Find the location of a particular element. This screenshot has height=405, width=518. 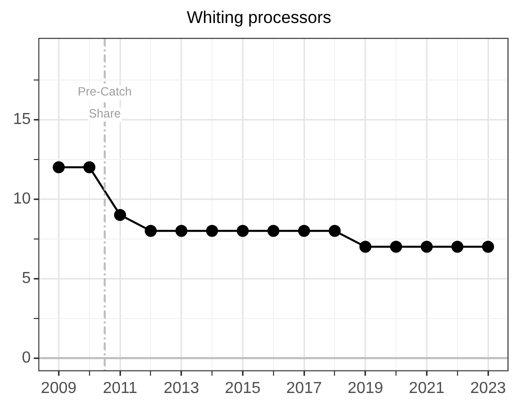

y-tick-label: 0 is located at coordinates (26, 357).